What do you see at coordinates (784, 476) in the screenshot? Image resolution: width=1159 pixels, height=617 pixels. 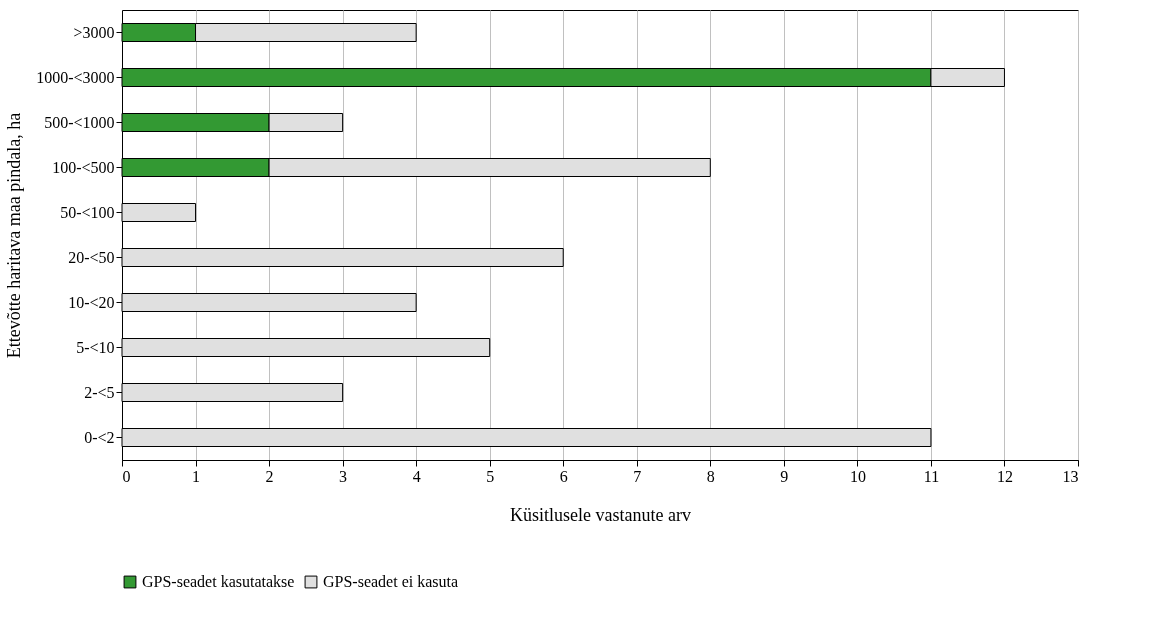 I see `x-tick-label: 9` at bounding box center [784, 476].